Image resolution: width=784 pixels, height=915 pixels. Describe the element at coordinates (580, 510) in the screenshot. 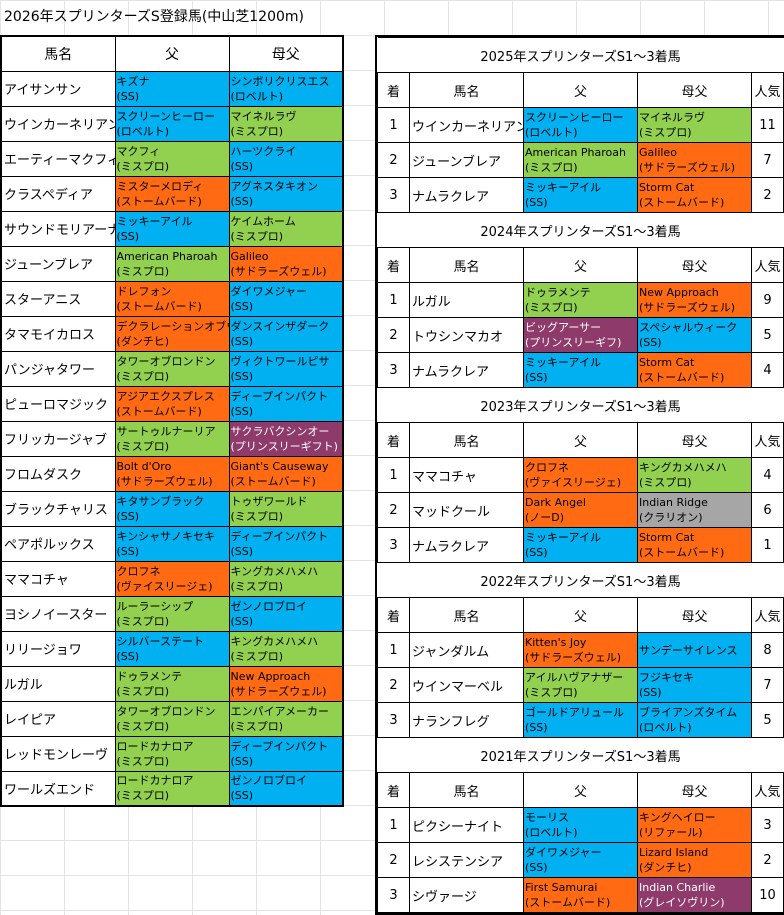

I see `sire-cell: Dark Angel (ノーD)` at that location.